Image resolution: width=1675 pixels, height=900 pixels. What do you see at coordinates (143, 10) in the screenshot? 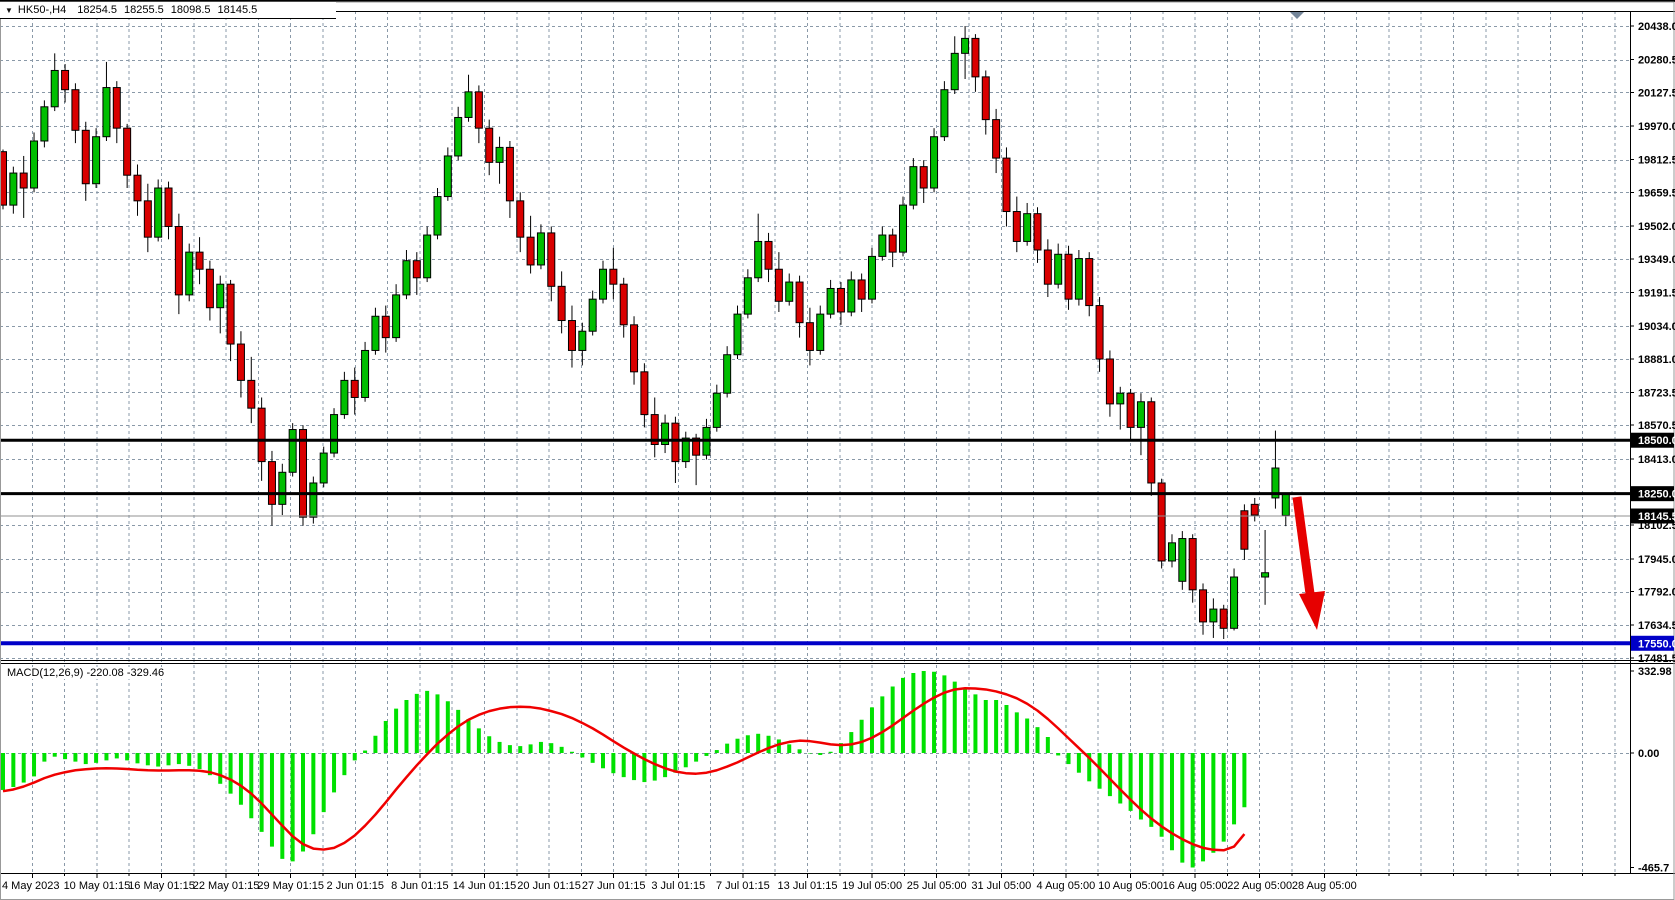
I see `ohlc-high-value: 18255.5` at bounding box center [143, 10].